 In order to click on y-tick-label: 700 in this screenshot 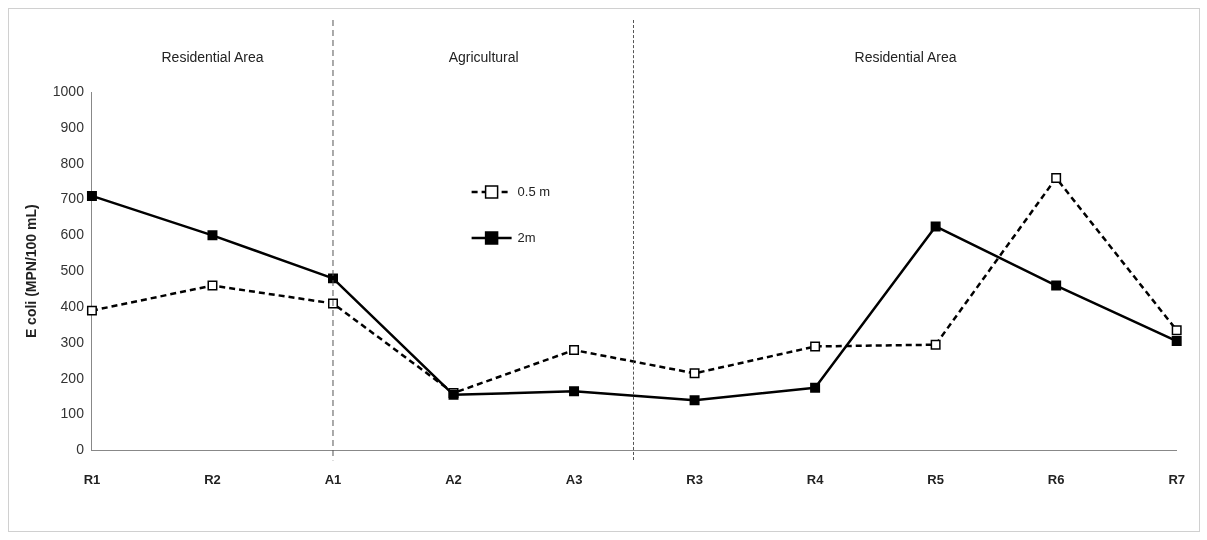, I will do `click(72, 198)`.